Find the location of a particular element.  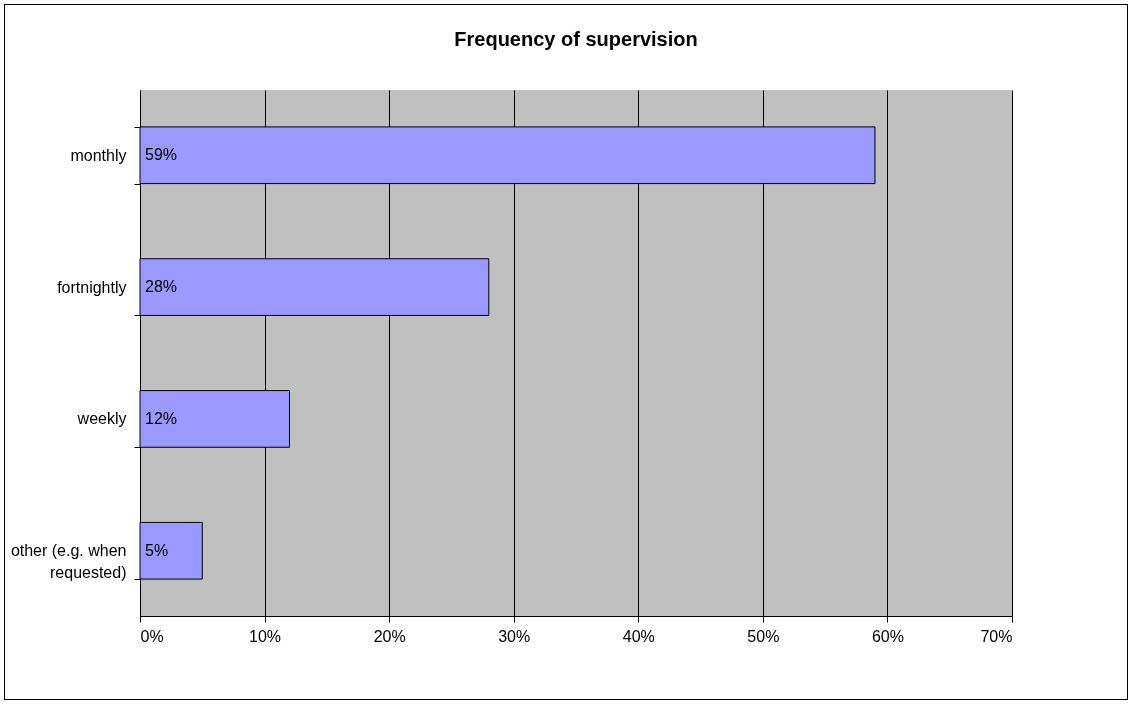

data-label: 5% is located at coordinates (157, 550).